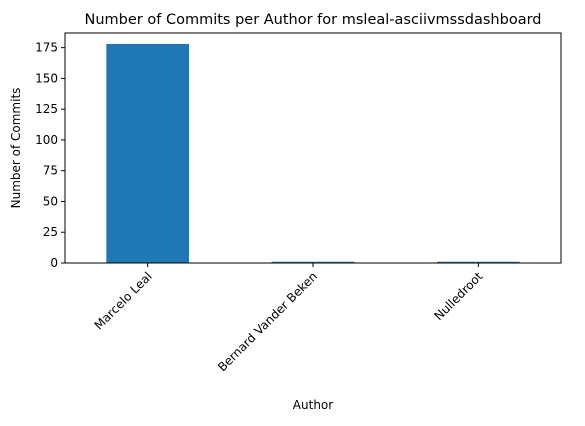 This screenshot has width=585, height=426. I want to click on y-axis-ticks: 0 25 50 75 100 125 150 175, so click(50, 155).